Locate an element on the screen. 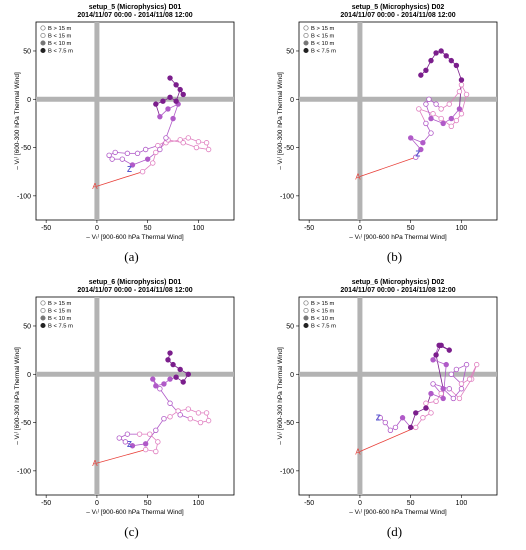 The image size is (526, 550). chart-title: setup_6 (Microphysics) D01 is located at coordinates (135, 282).